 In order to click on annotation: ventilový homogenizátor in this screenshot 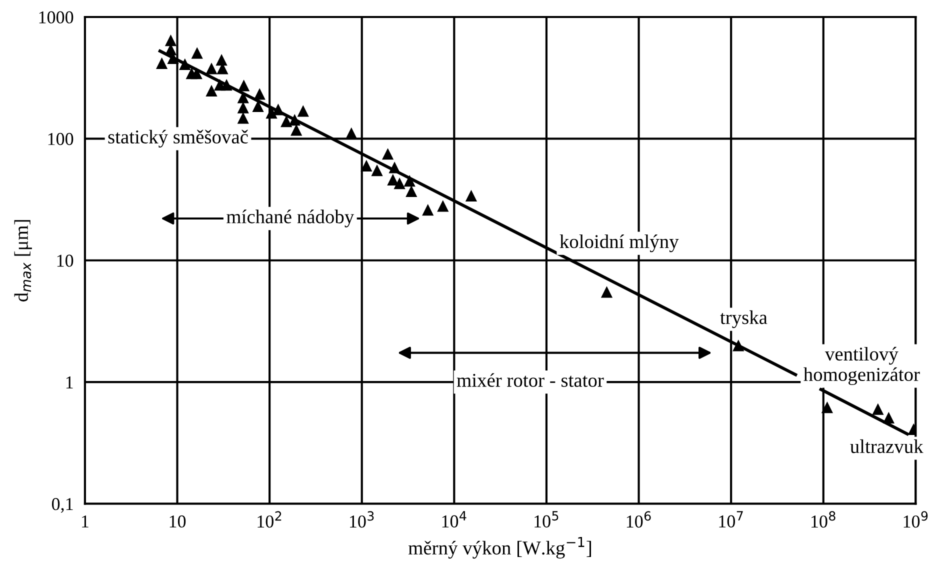, I will do `click(862, 366)`.